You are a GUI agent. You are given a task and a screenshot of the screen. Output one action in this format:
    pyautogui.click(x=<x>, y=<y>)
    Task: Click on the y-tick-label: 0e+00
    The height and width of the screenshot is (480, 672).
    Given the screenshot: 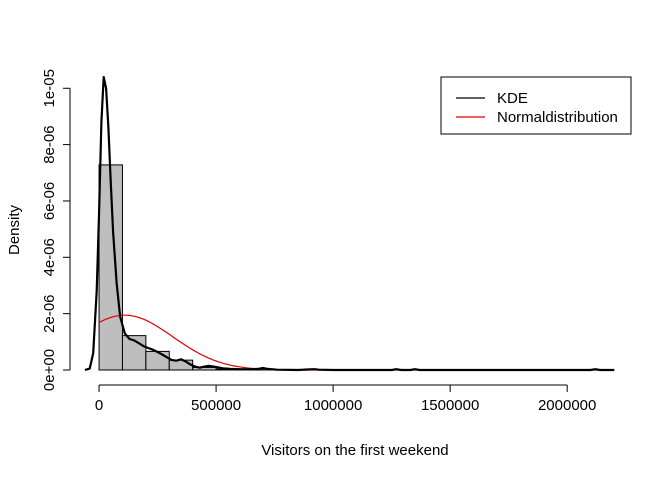 What is the action you would take?
    pyautogui.click(x=49, y=370)
    